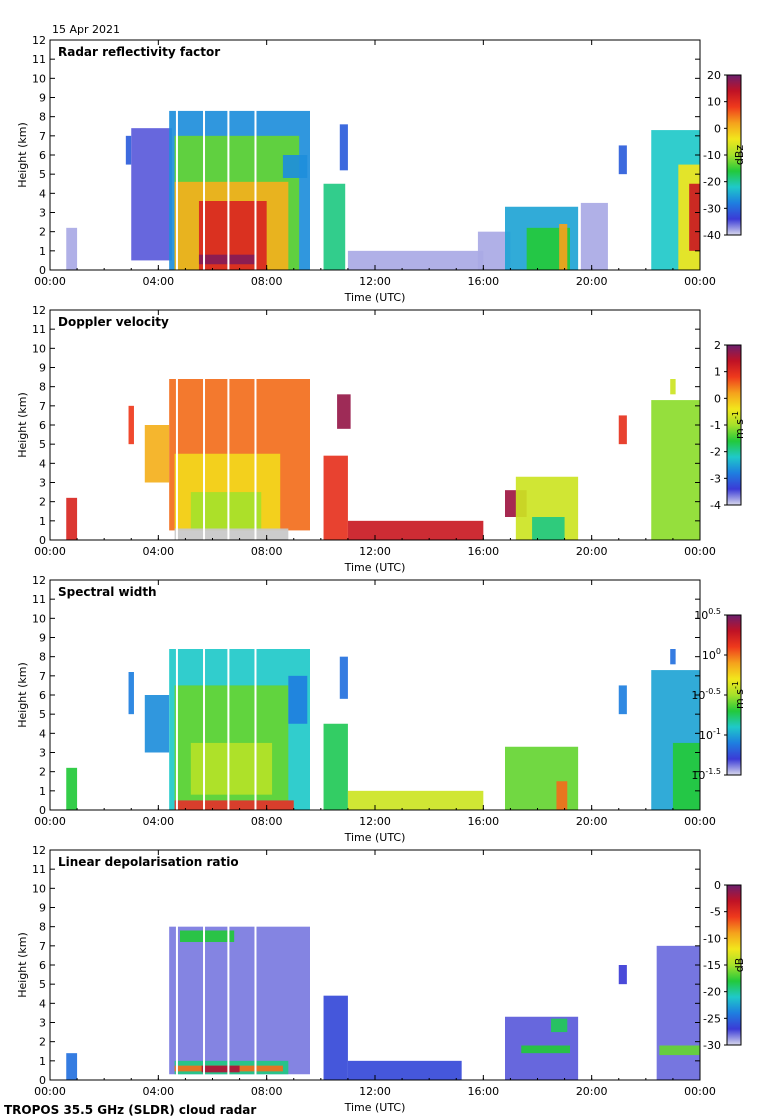  What do you see at coordinates (715, 478) in the screenshot?
I see `colorbar-tick-label: -3` at bounding box center [715, 478].